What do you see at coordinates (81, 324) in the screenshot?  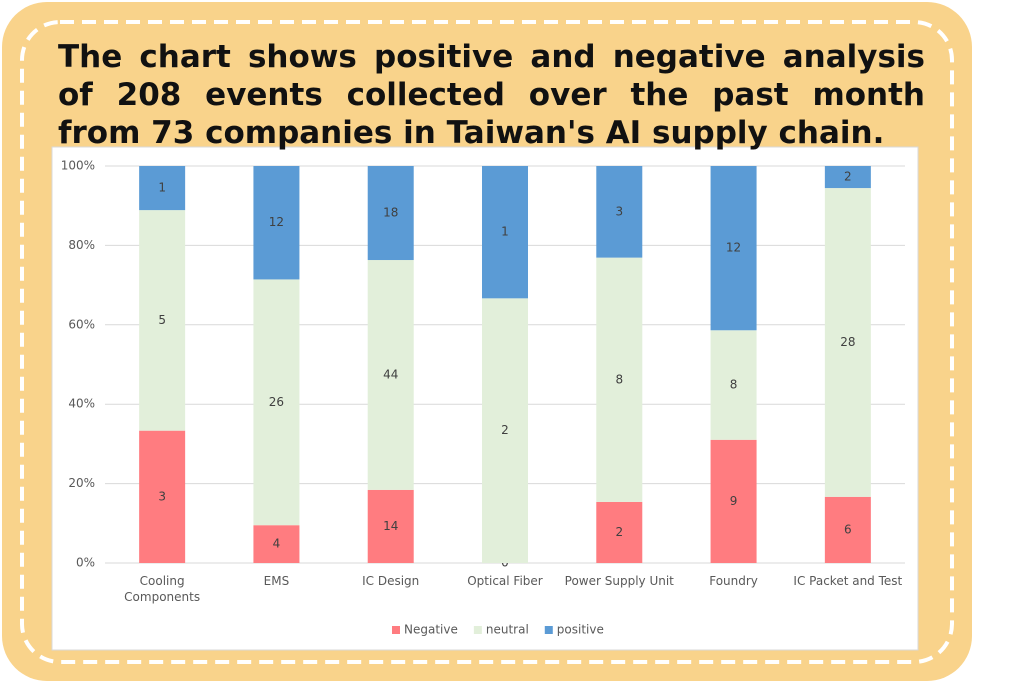 I see `y-tick-label: 60%` at bounding box center [81, 324].